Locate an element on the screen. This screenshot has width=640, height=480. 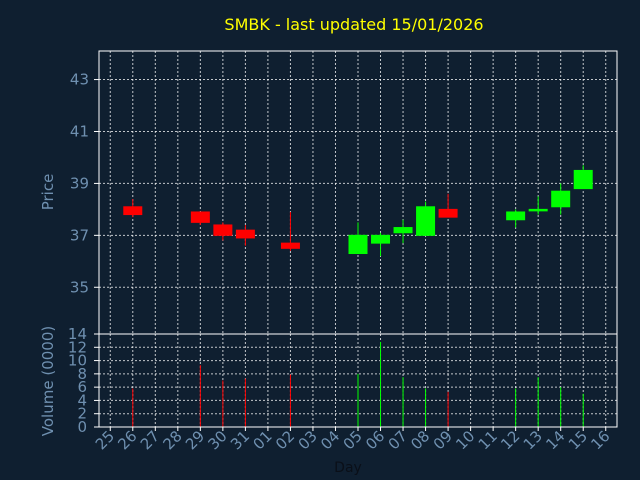
price-tick-label: 37 is located at coordinates (79, 235).